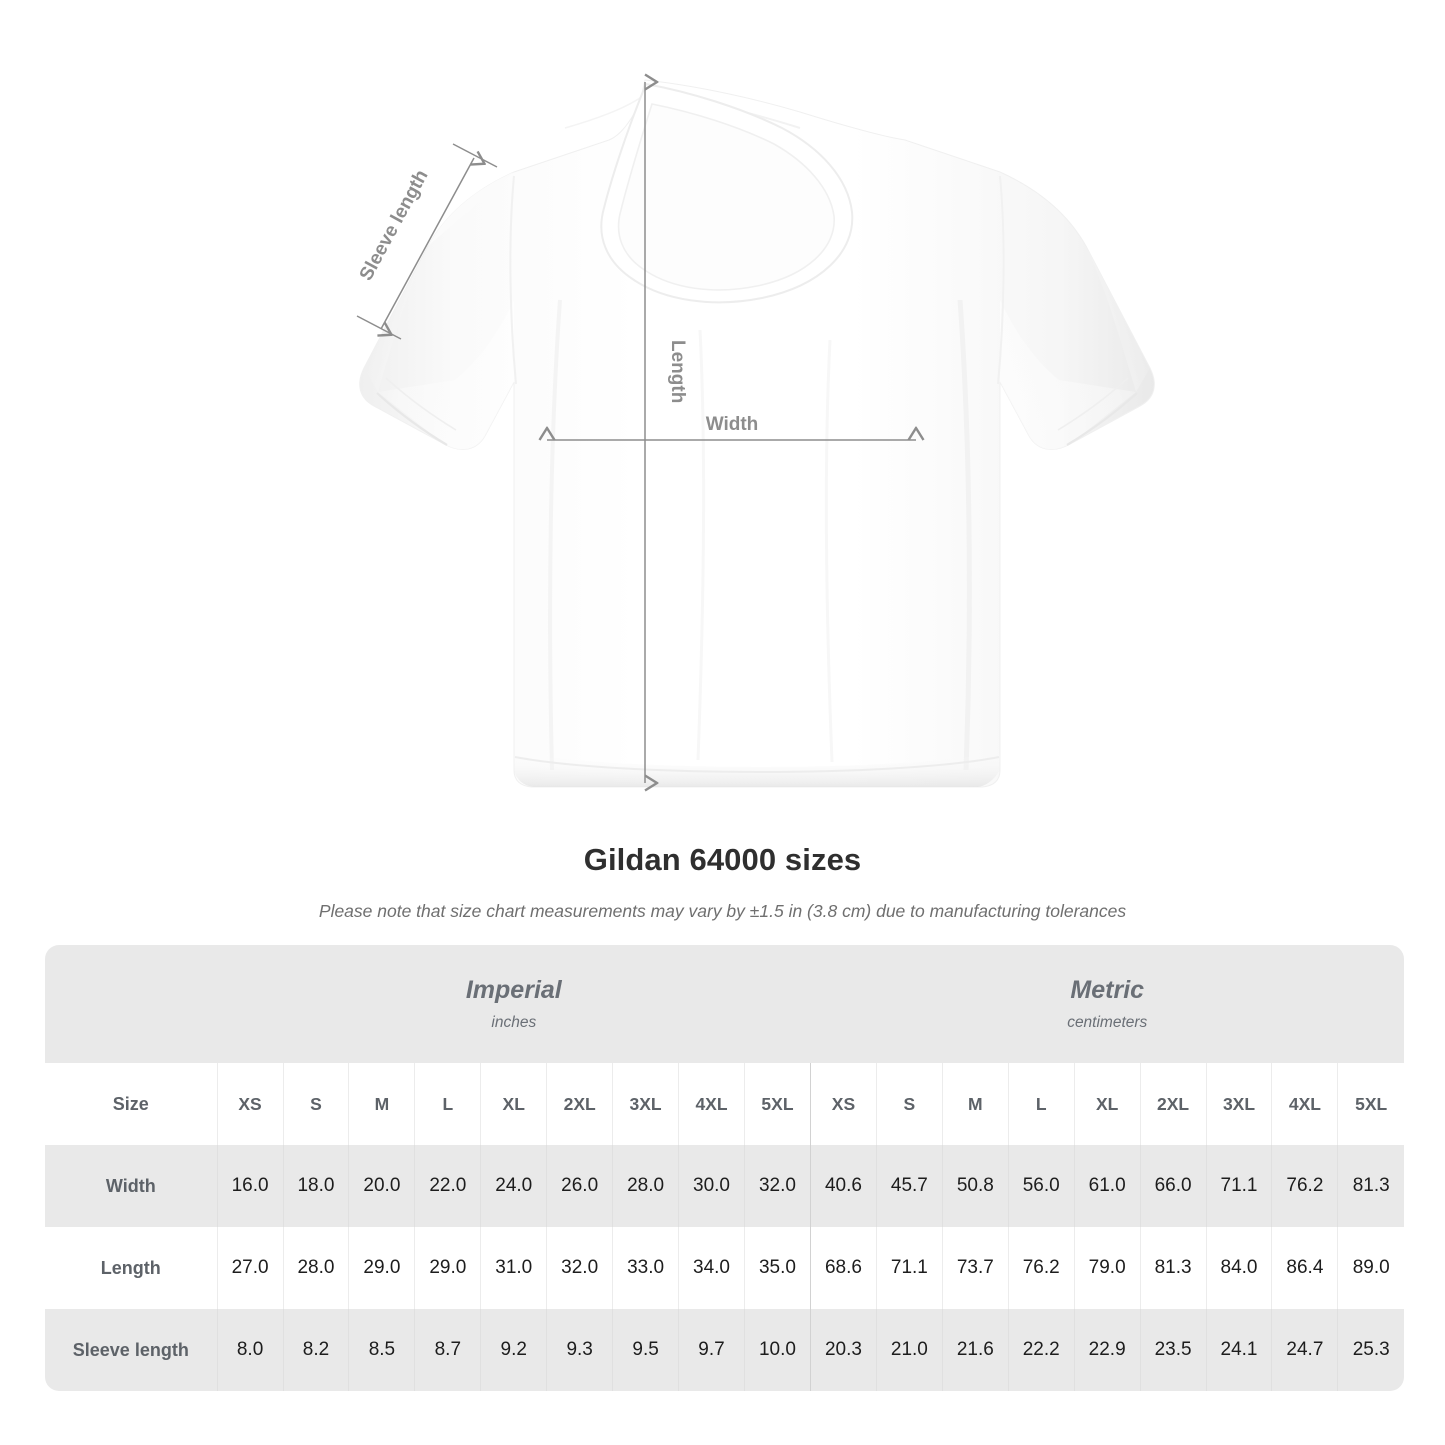  Describe the element at coordinates (1173, 1268) in the screenshot. I see `cell-length-metric-2xl: 81.3` at that location.